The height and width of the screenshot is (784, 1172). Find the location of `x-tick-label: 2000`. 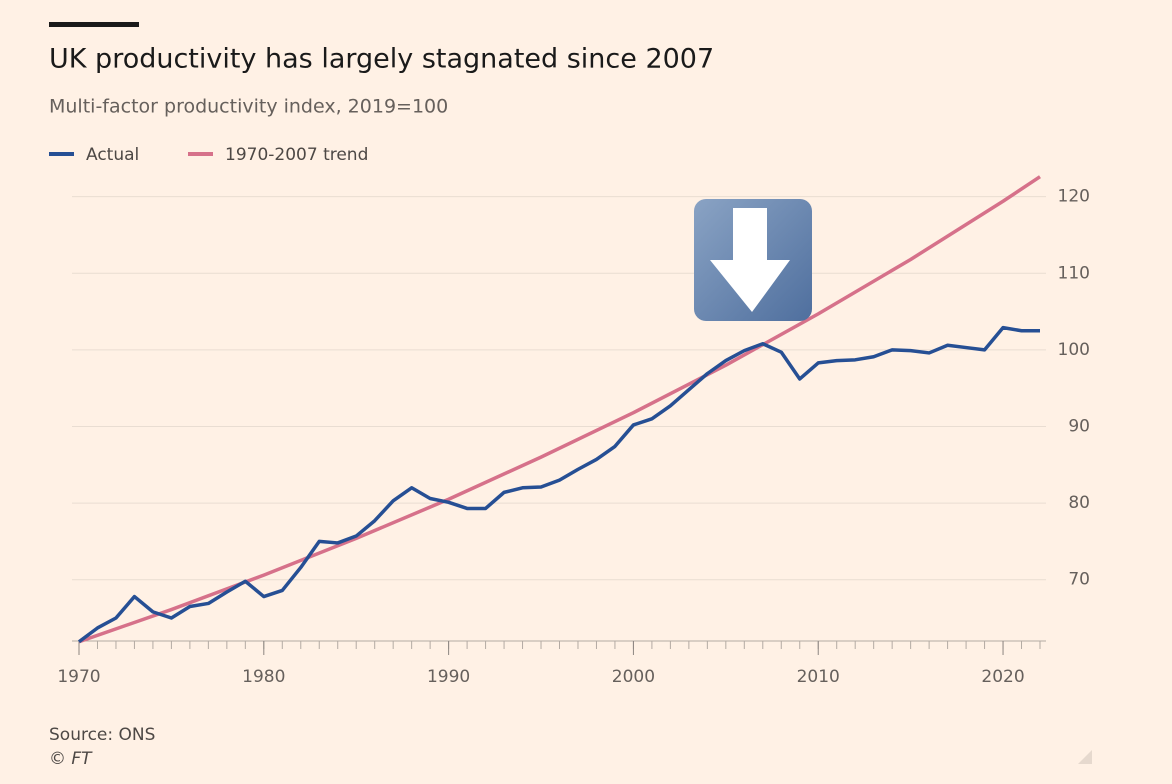

x-tick-label: 2000 is located at coordinates (633, 677).